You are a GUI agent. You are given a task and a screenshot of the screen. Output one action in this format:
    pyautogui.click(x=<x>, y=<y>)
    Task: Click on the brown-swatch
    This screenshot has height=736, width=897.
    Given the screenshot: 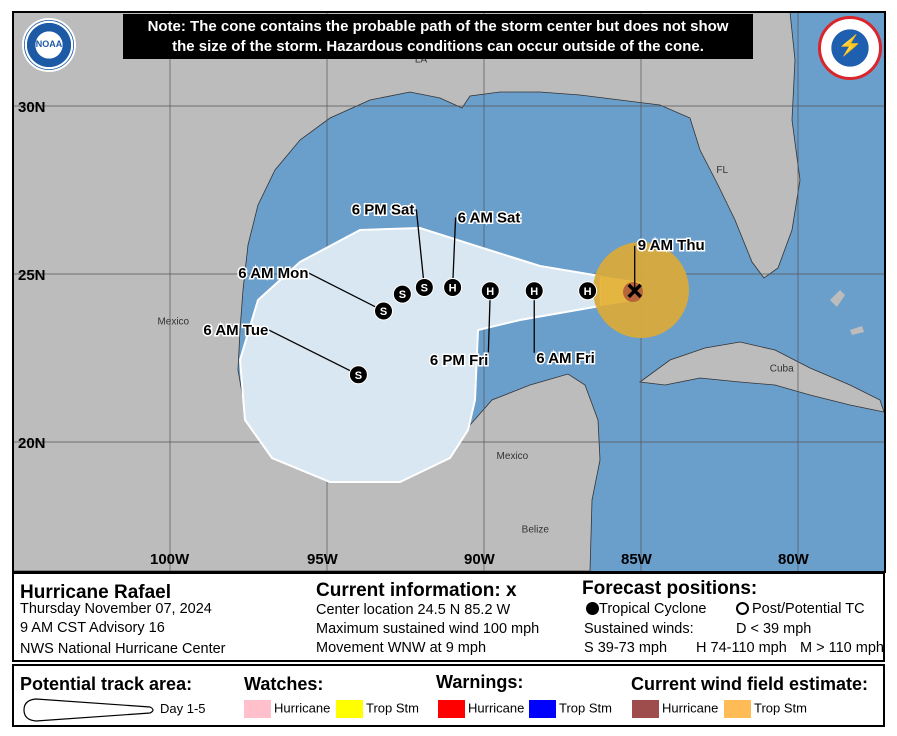 What is the action you would take?
    pyautogui.click(x=645, y=709)
    